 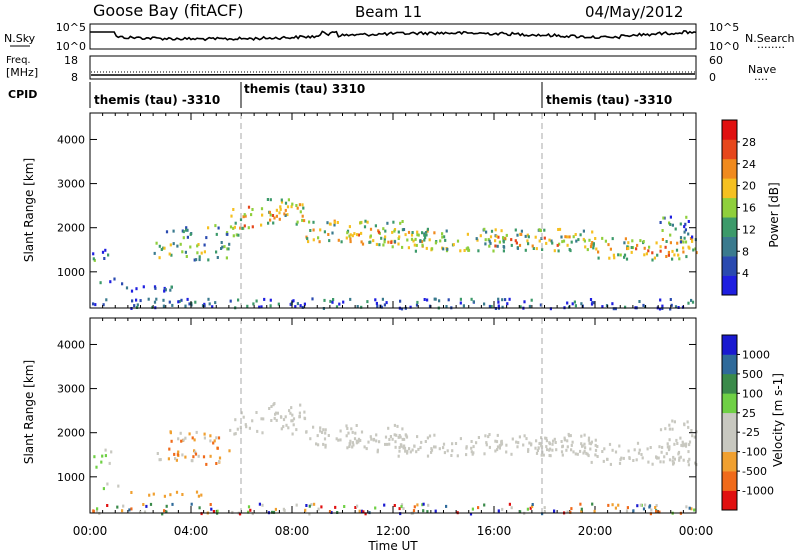 I want to click on power-colorbar-tick-label: 28, so click(x=749, y=142).